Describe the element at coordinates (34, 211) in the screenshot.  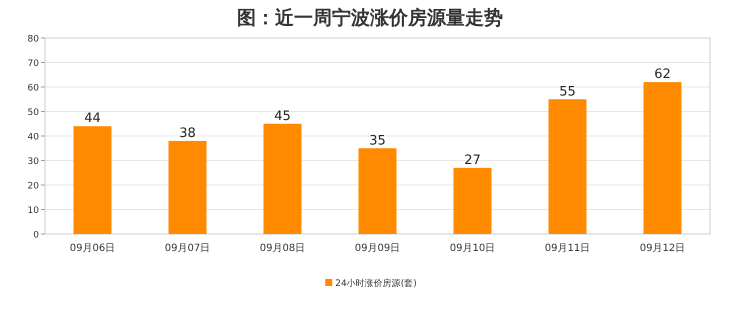
I see `y-tick-label: 10` at that location.